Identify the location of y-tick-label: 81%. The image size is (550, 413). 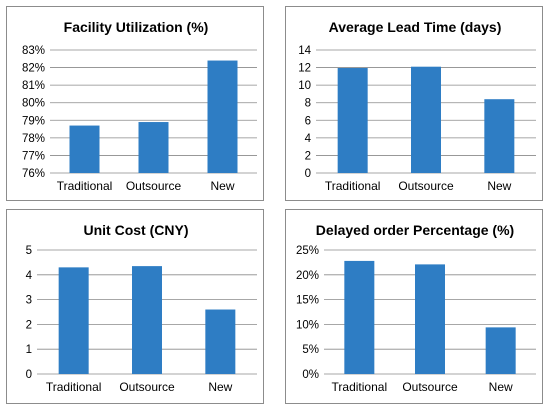
(33, 86).